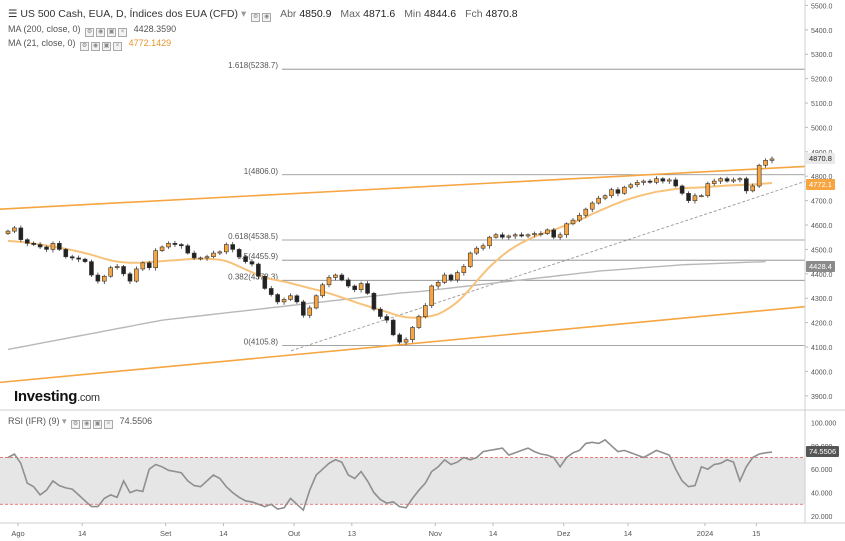 Image resolution: width=845 pixels, height=541 pixels. What do you see at coordinates (315, 14) in the screenshot?
I see `open-value: 4850.9` at bounding box center [315, 14].